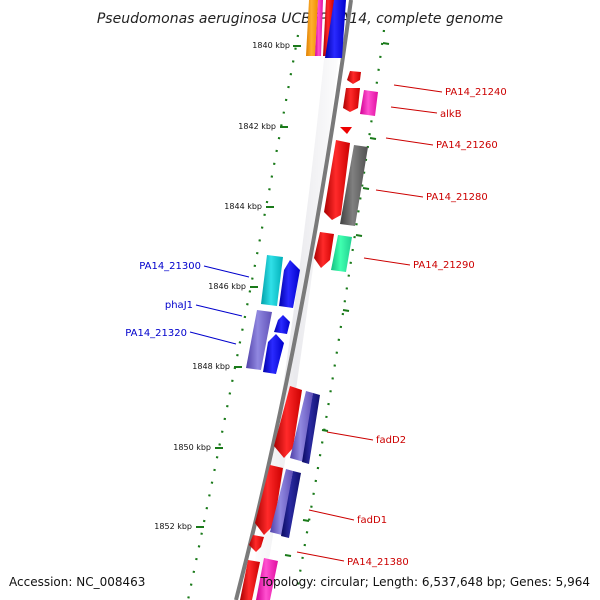 This screenshot has width=600, height=600. Describe the element at coordinates (271, 45) in the screenshot. I see `tick-label-1840: 1840 kbp` at that location.